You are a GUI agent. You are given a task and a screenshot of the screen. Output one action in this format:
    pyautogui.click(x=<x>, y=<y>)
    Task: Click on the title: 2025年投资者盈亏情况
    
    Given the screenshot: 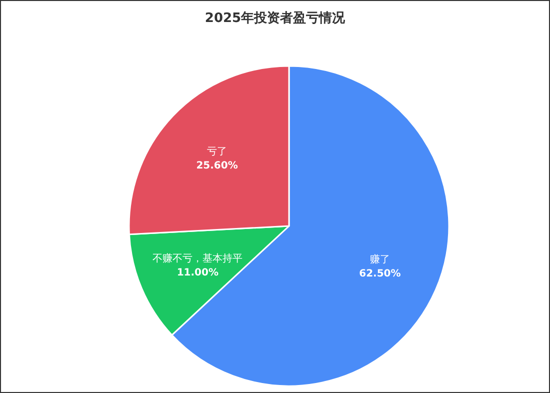 What is the action you would take?
    pyautogui.click(x=275, y=18)
    